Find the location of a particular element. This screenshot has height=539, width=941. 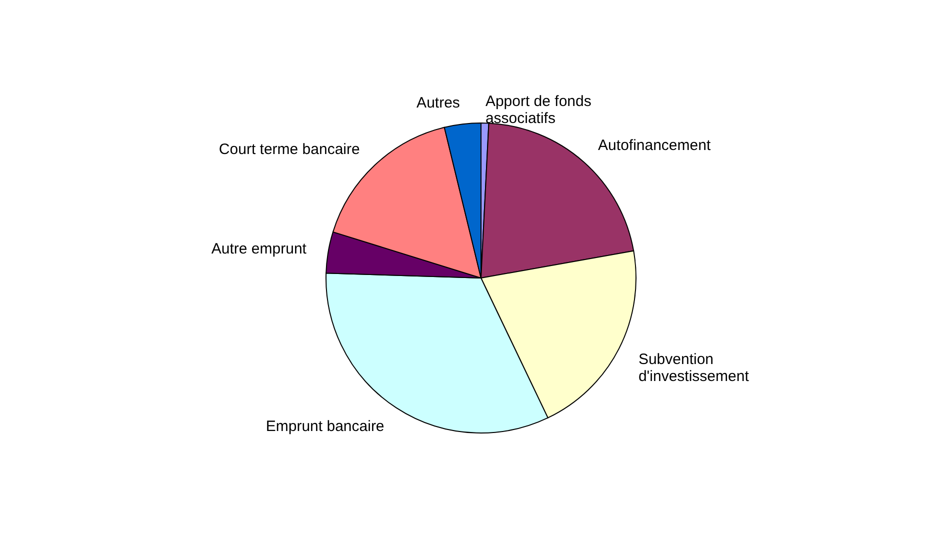

slice-label: Emprunt bancaire is located at coordinates (325, 427).